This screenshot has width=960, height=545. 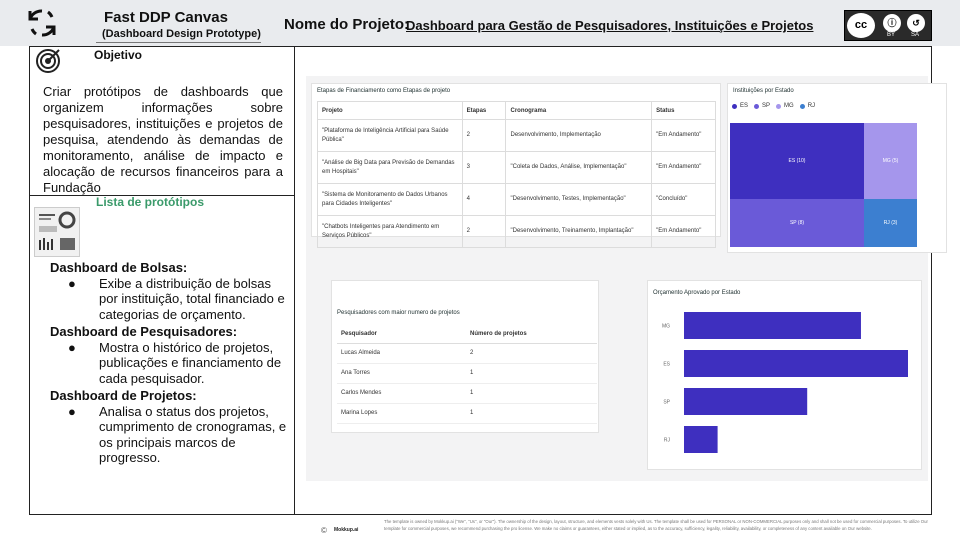 What do you see at coordinates (890, 161) in the screenshot?
I see `treemap-cell: MG (5)` at bounding box center [890, 161].